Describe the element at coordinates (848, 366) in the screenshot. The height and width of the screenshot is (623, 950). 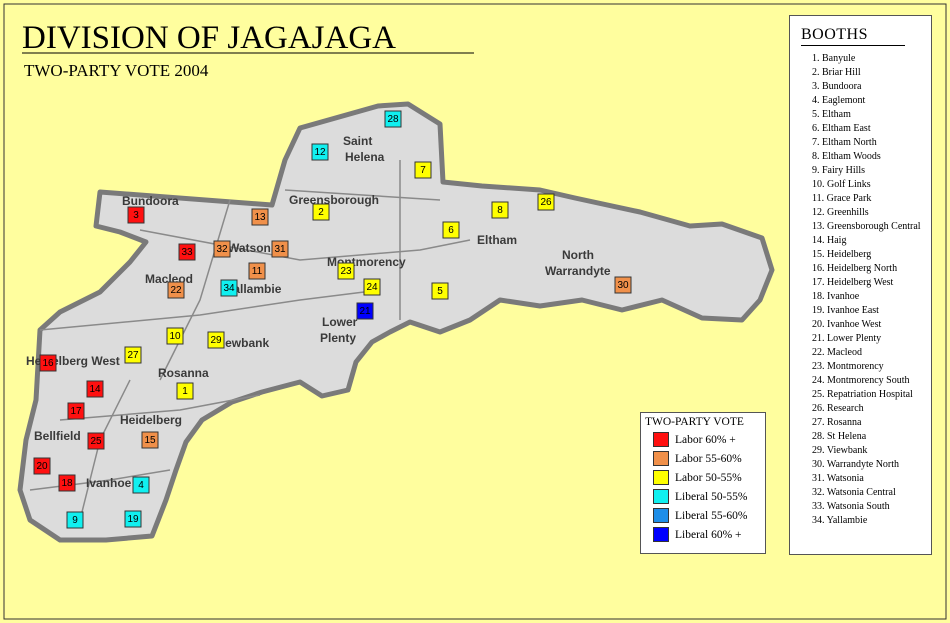
I see `booth-entry: 23. Montmorency` at that location.